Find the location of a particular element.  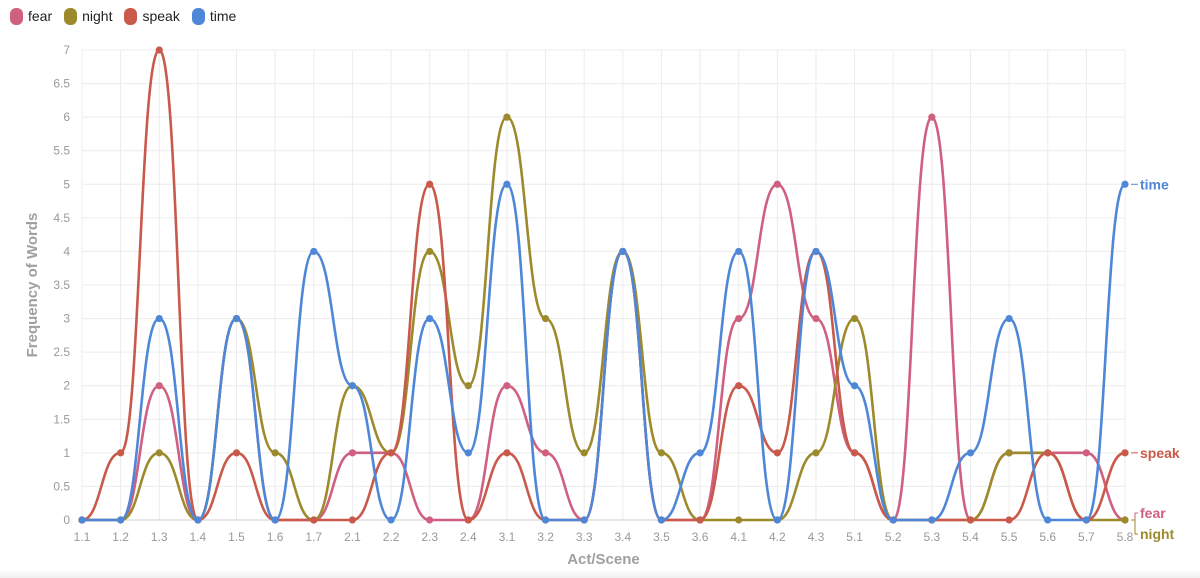

y-tick-label: 2.5 is located at coordinates (61, 352).